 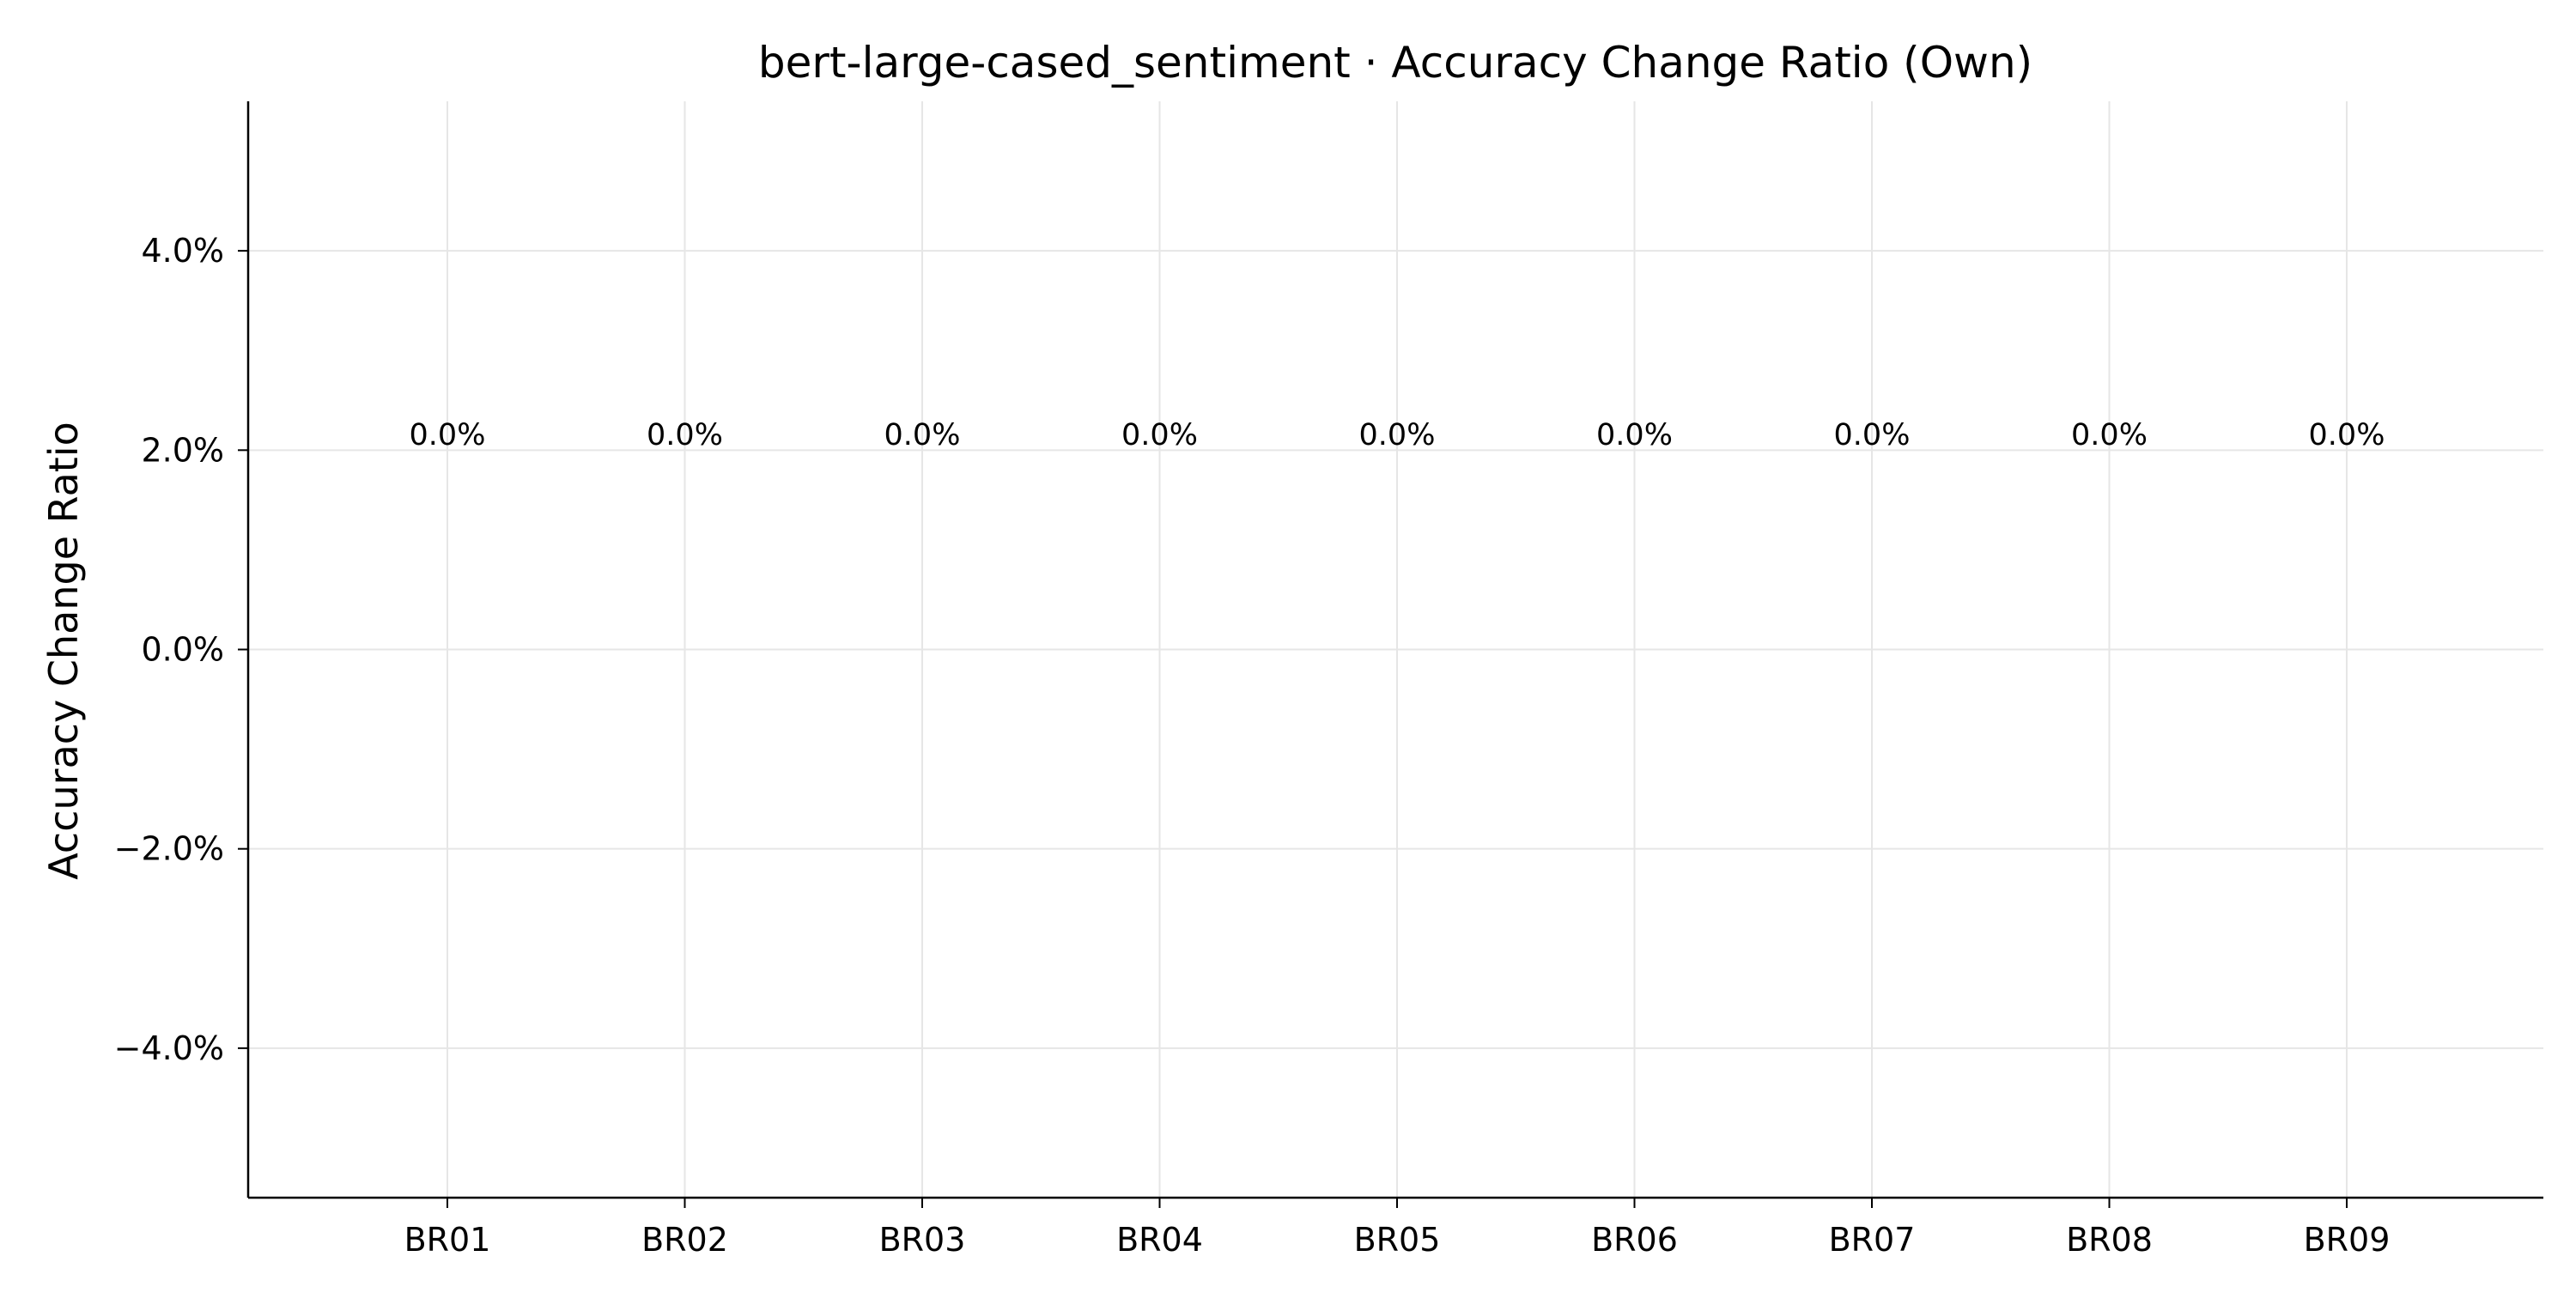 What do you see at coordinates (169, 849) in the screenshot?
I see `y-tick-label: −2.0%` at bounding box center [169, 849].